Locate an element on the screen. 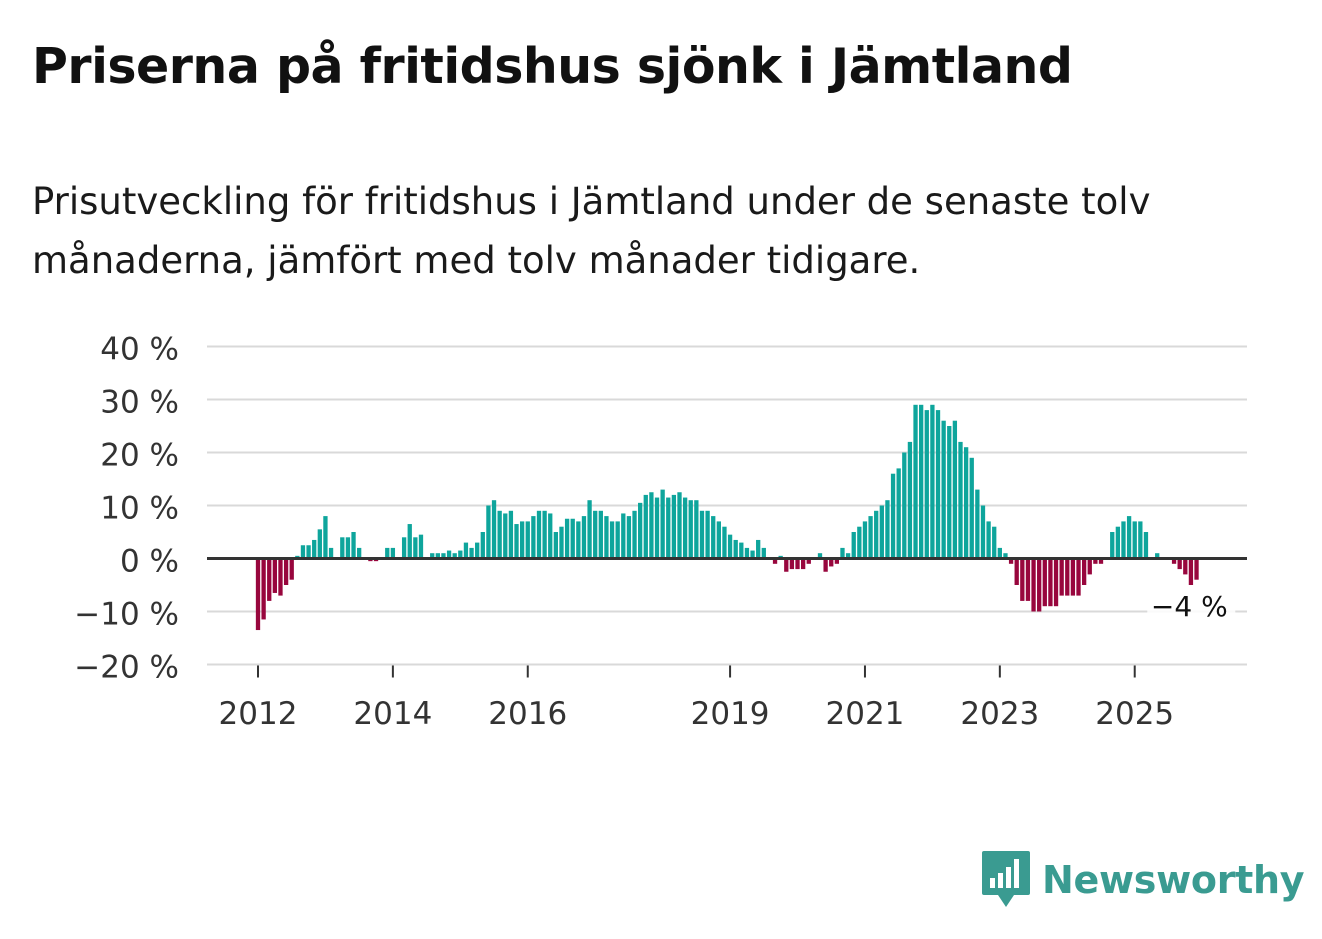  annotation-background is located at coordinates (1191, 607).